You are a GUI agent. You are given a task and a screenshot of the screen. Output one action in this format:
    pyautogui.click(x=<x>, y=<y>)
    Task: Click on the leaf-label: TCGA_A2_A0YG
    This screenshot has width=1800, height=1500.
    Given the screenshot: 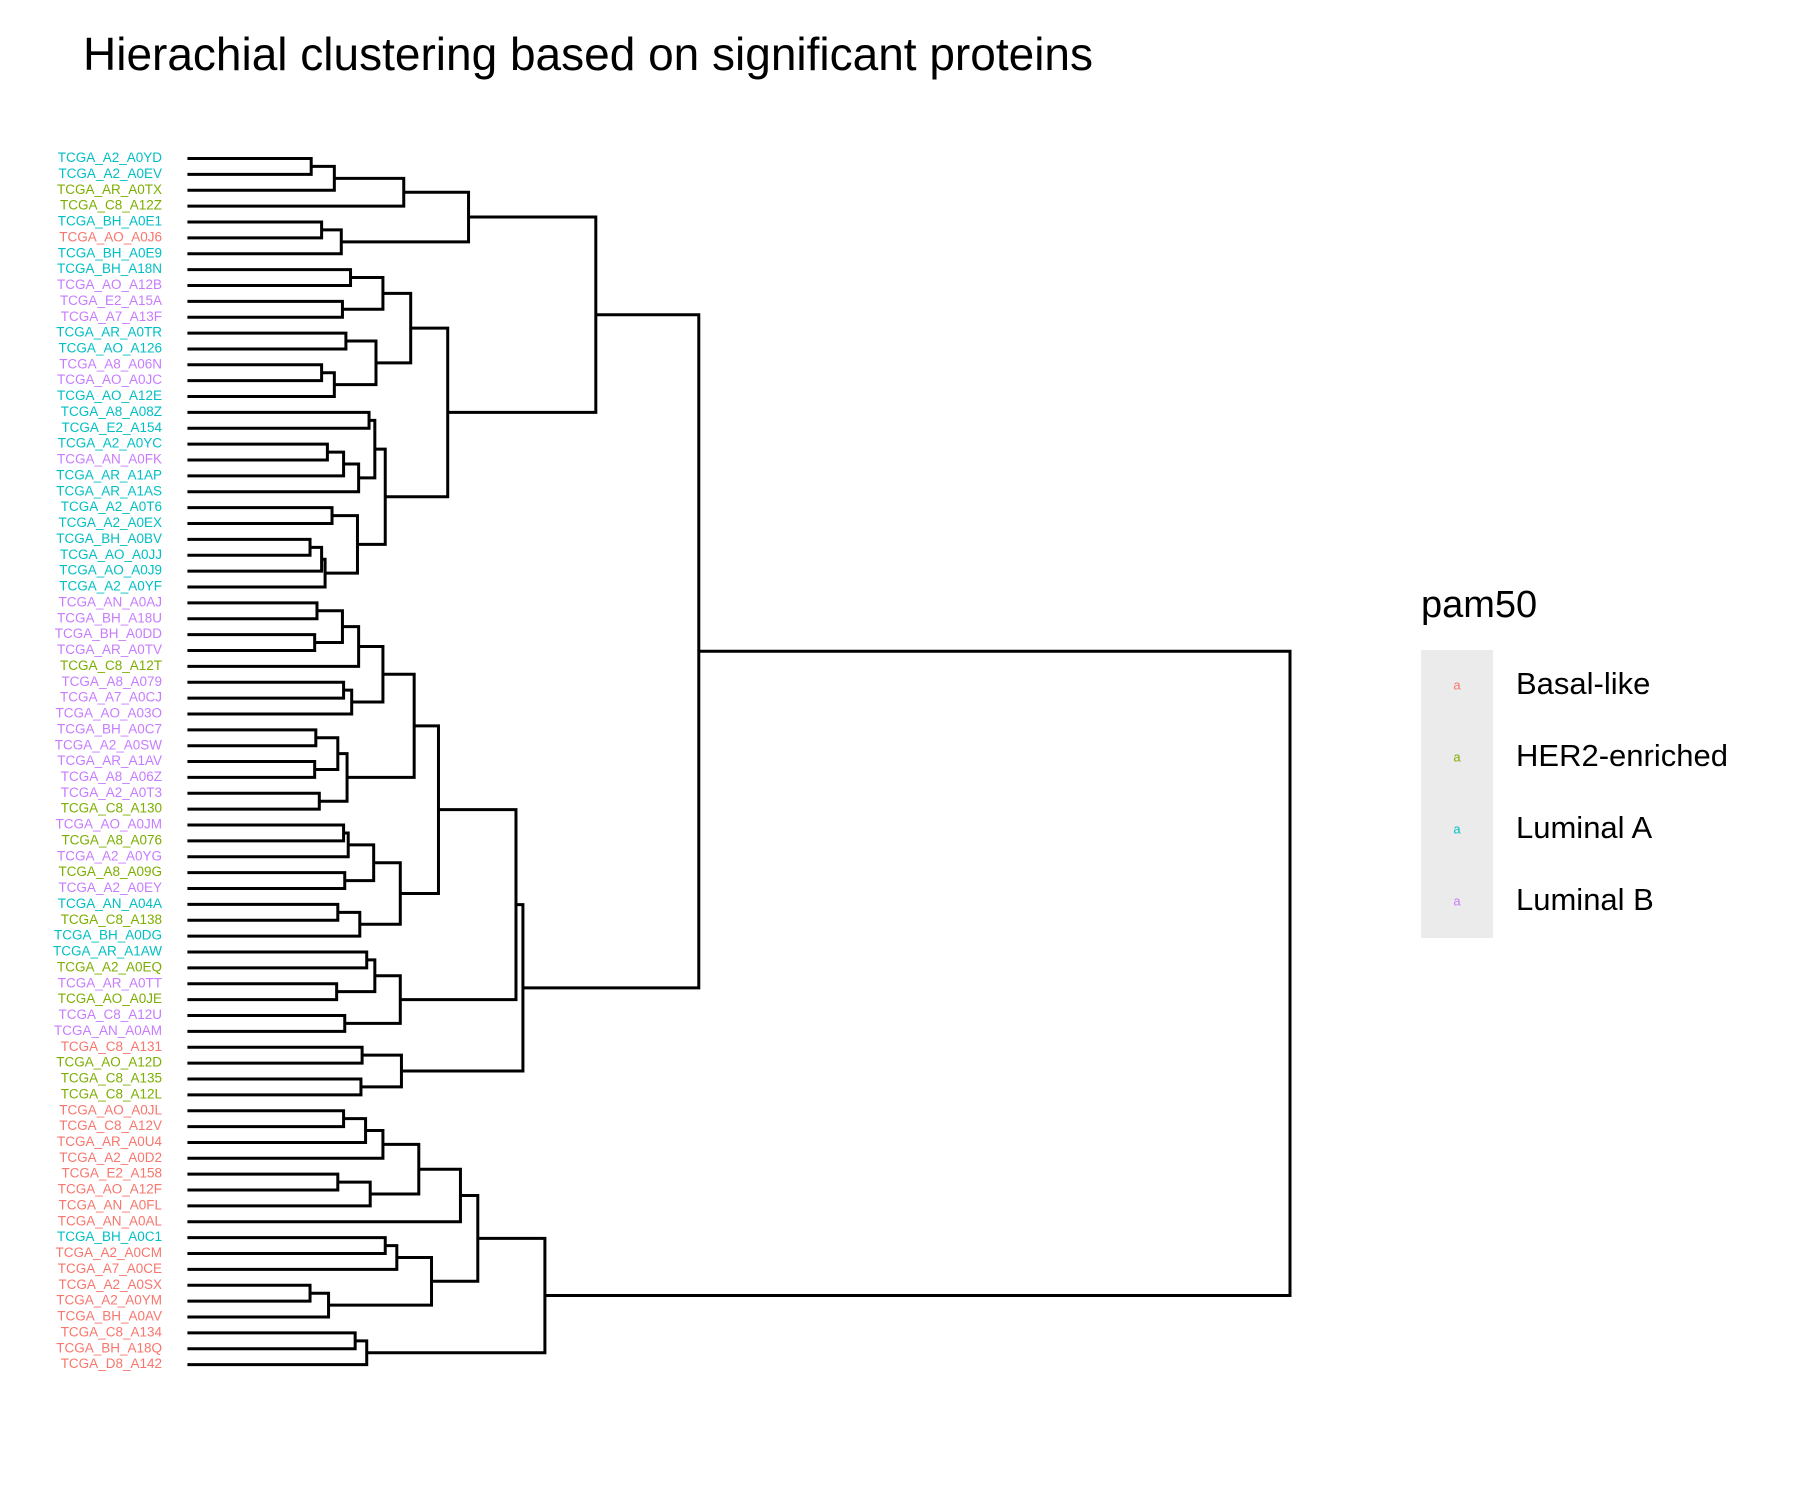 What is the action you would take?
    pyautogui.click(x=109, y=855)
    